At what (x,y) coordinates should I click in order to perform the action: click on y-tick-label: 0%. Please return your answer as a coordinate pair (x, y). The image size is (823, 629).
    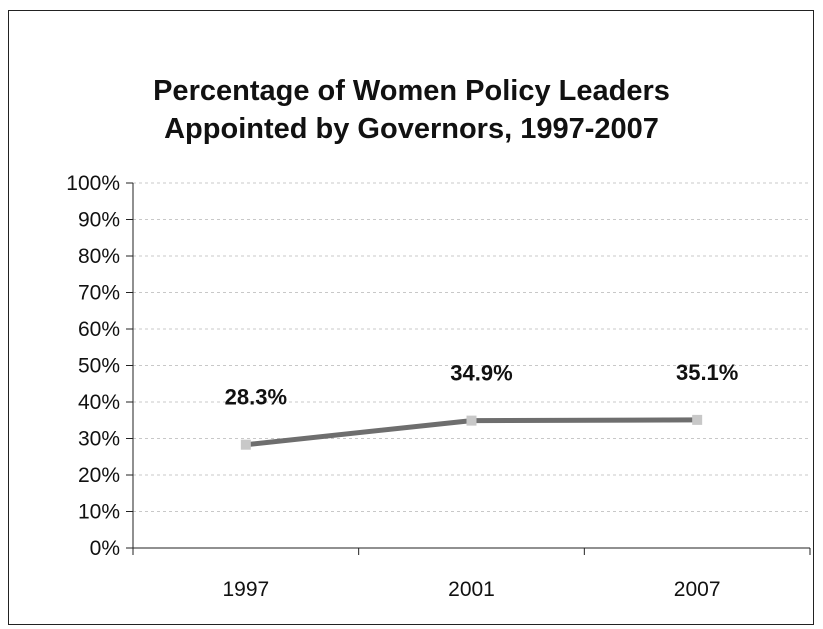
    Looking at the image, I should click on (105, 548).